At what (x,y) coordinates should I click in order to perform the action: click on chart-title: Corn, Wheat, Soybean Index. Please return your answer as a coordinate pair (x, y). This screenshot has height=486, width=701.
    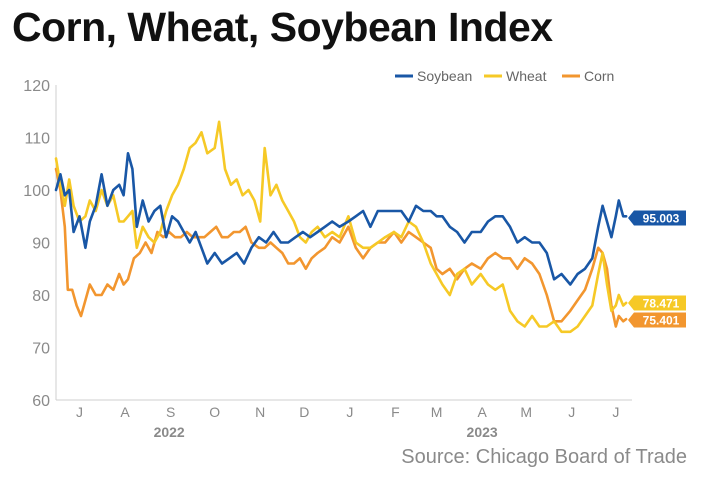
    Looking at the image, I should click on (282, 27).